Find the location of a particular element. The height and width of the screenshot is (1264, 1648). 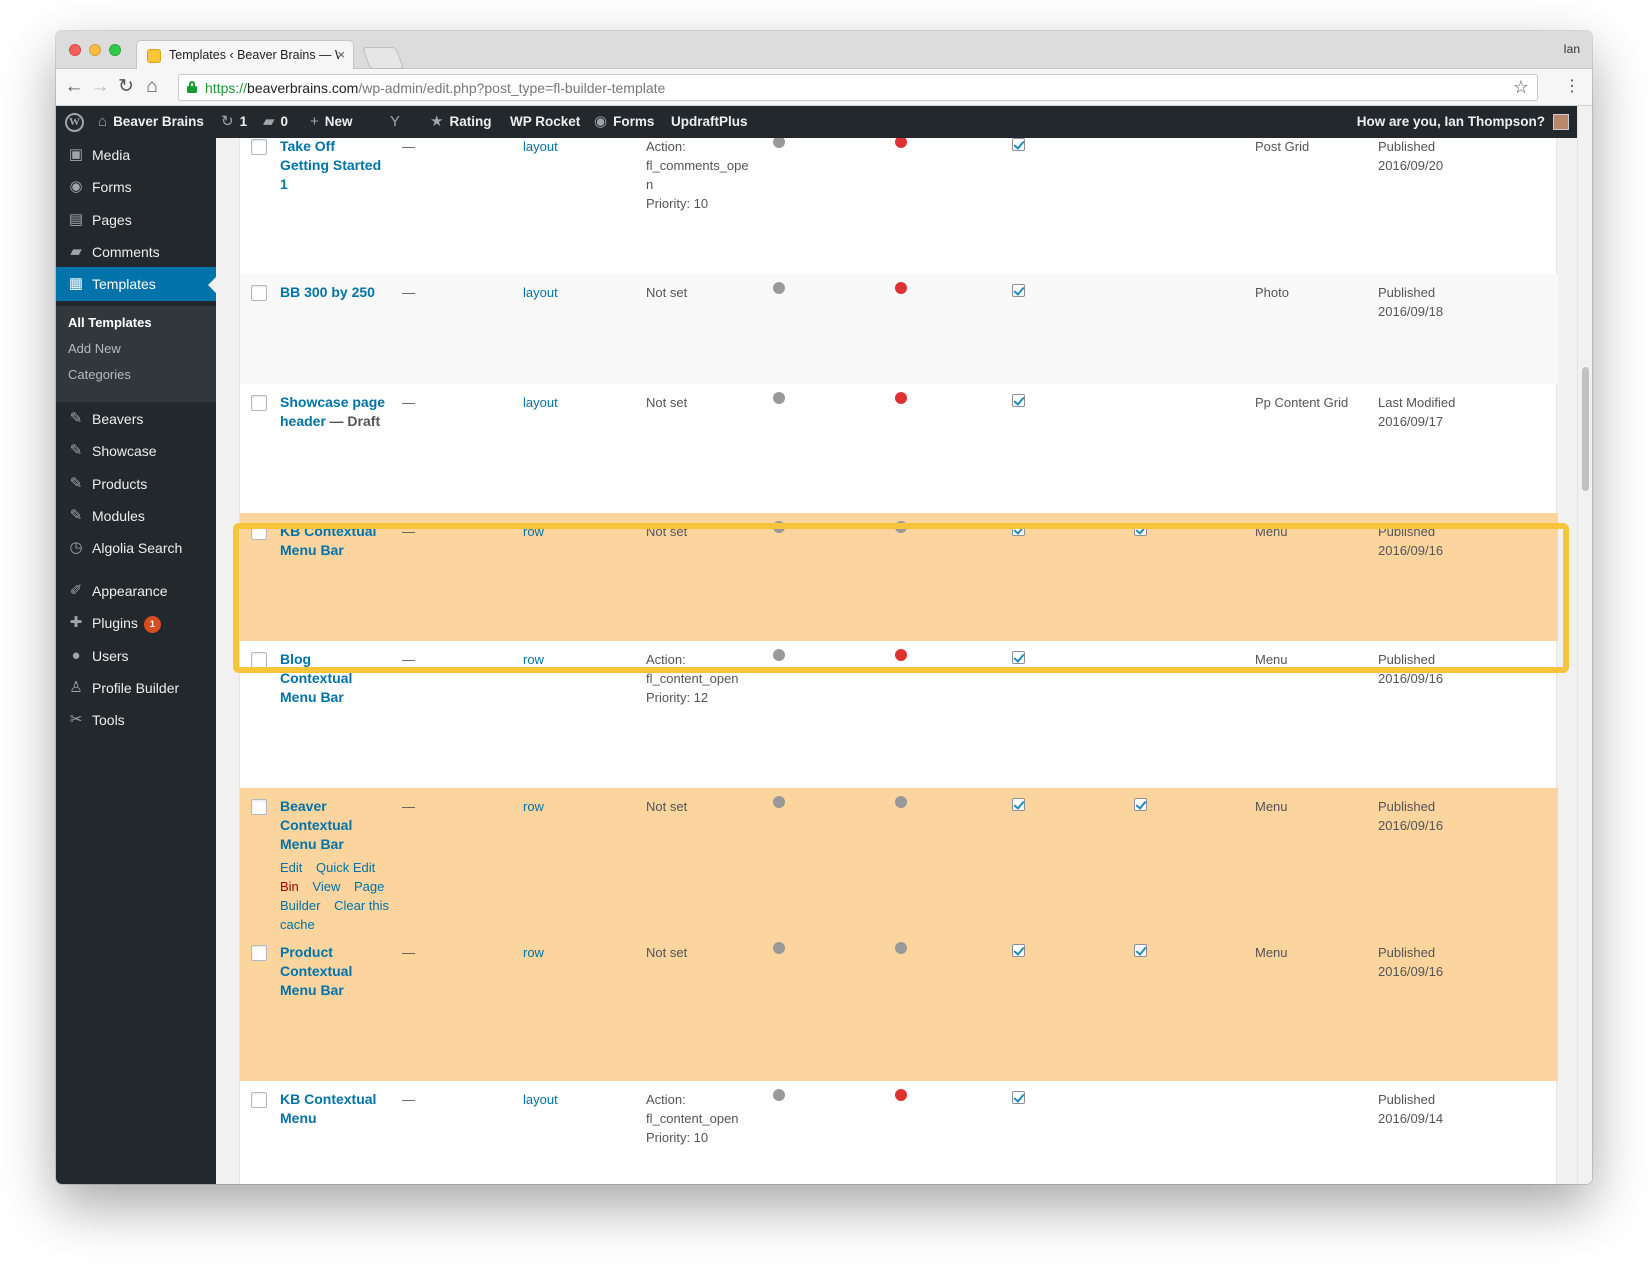

profile-name: Ian is located at coordinates (1571, 49).